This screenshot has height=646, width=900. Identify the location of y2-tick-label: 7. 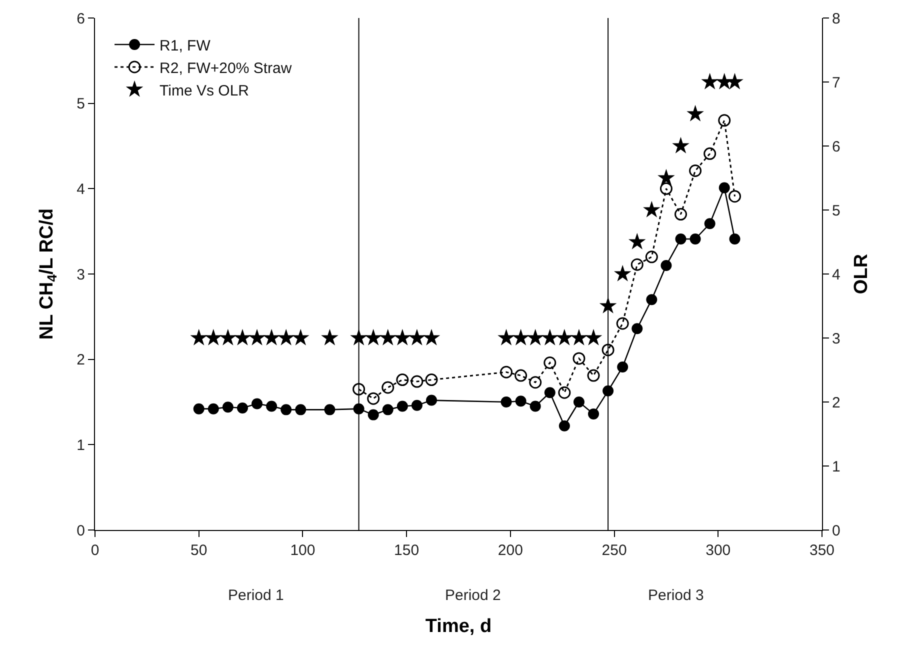
(836, 83).